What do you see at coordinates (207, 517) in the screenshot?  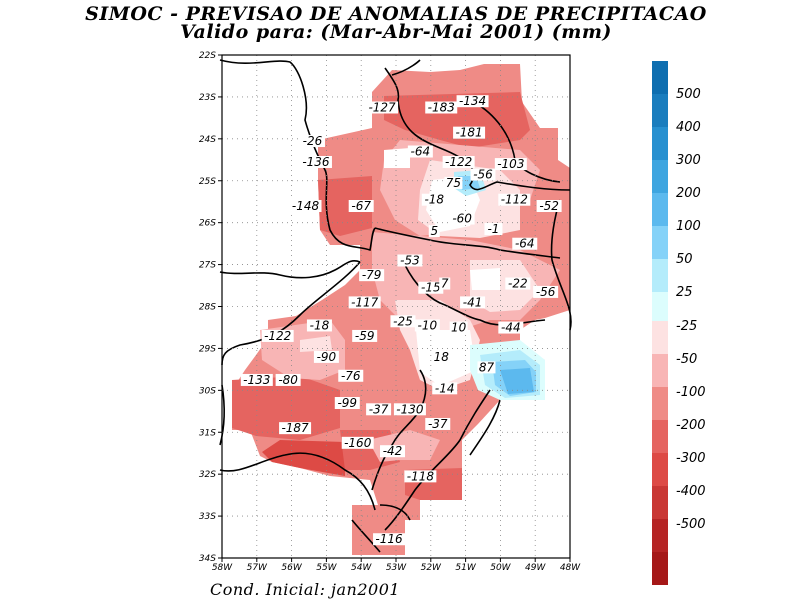 I see `lat-tick-label: 33S` at bounding box center [207, 517].